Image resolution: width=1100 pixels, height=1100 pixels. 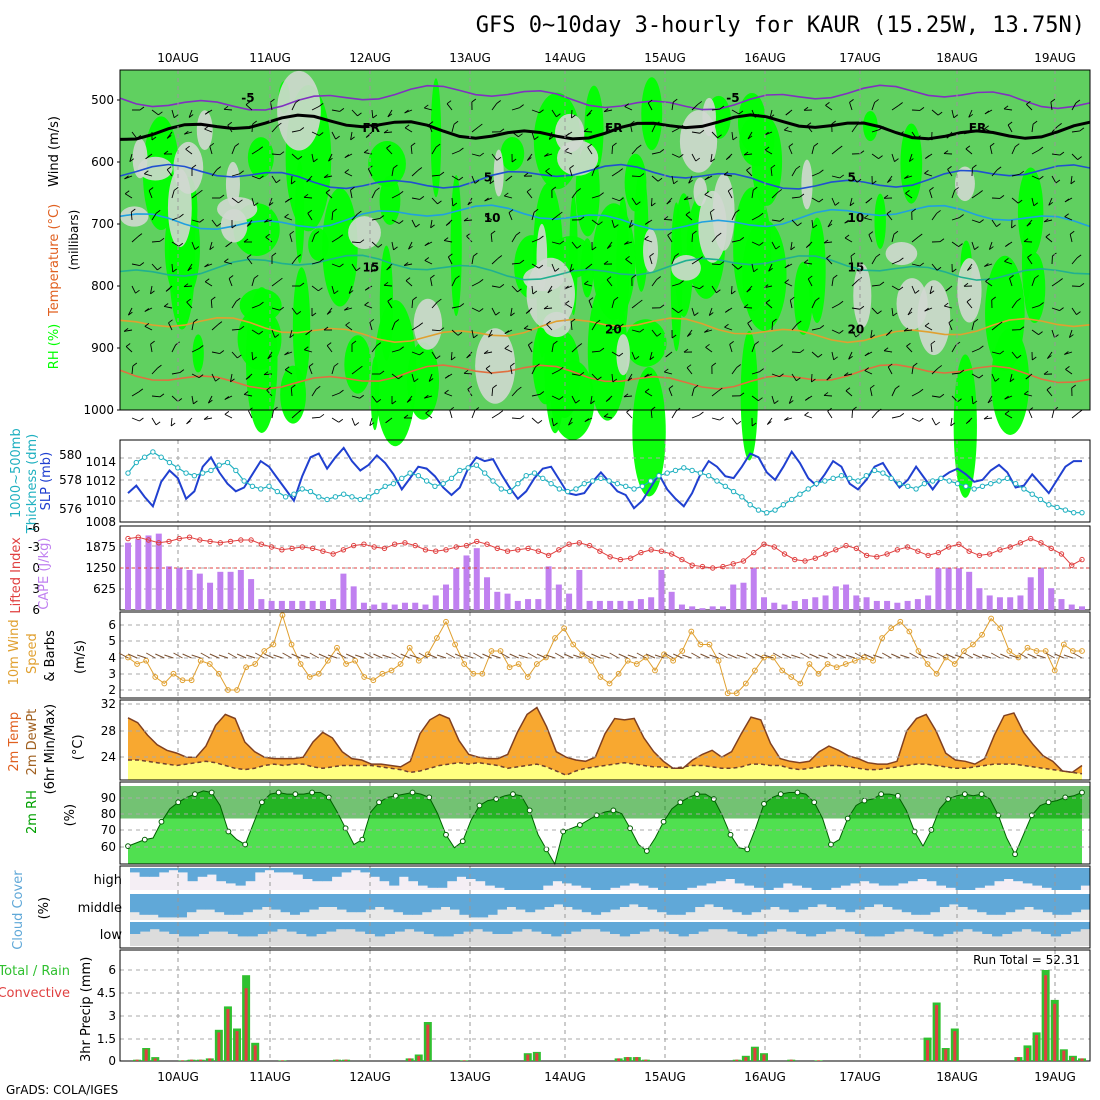 What do you see at coordinates (112, 1061) in the screenshot?
I see `precip-tick: 0` at bounding box center [112, 1061].